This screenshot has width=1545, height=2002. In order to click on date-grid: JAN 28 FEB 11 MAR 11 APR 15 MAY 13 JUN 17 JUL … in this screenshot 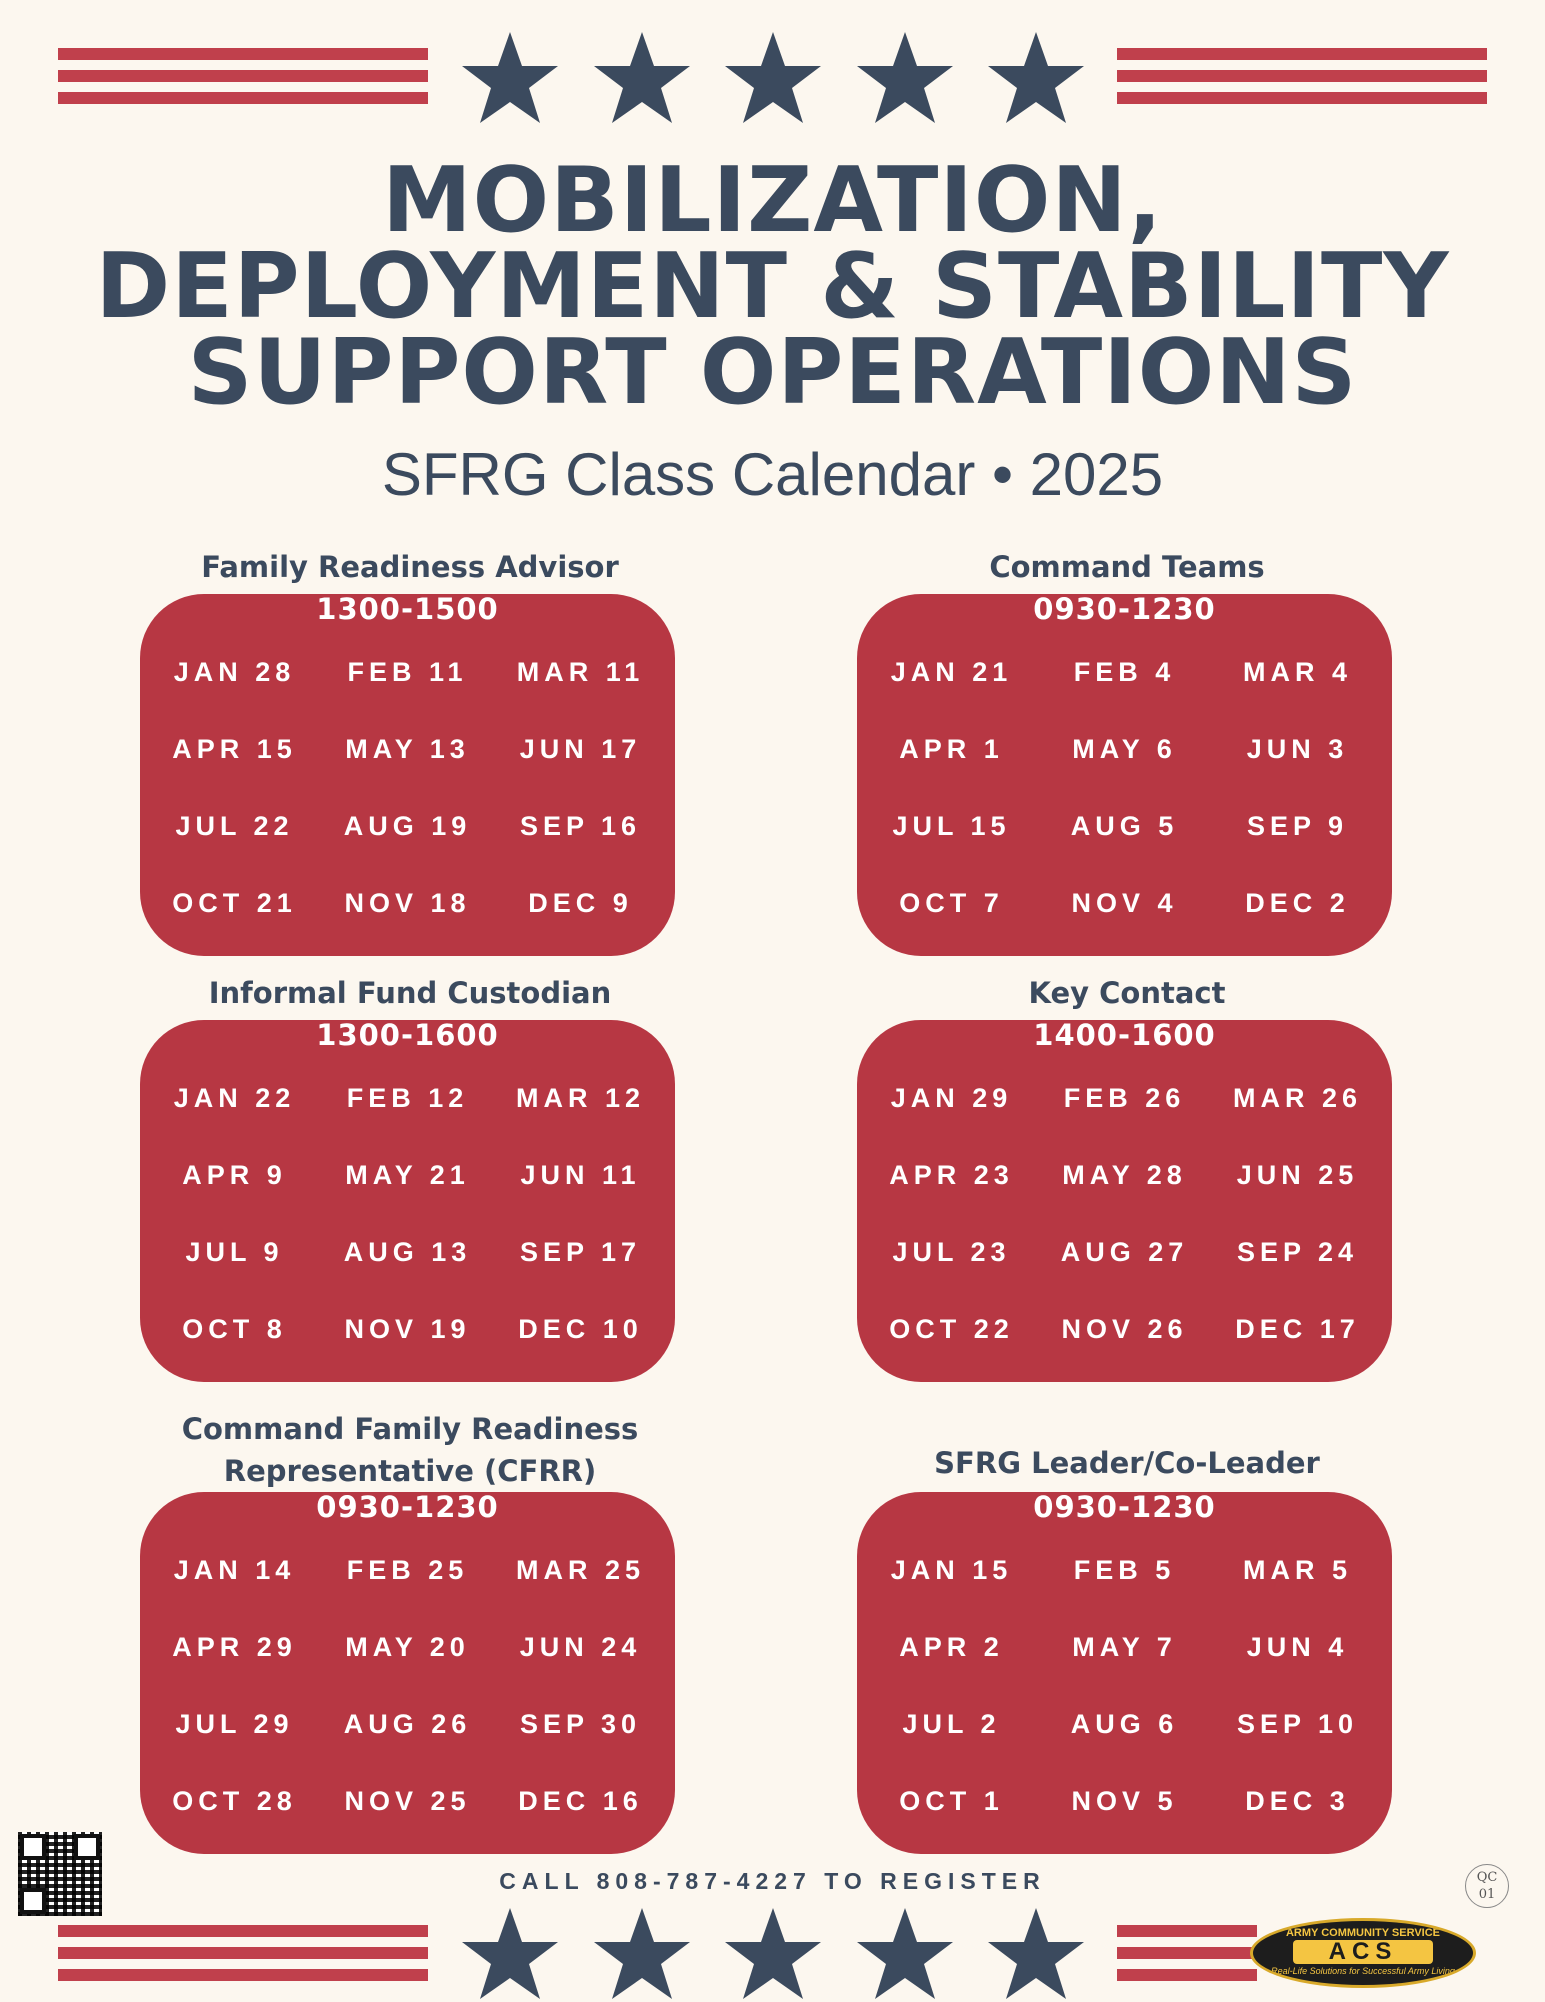, I will do `click(407, 788)`.